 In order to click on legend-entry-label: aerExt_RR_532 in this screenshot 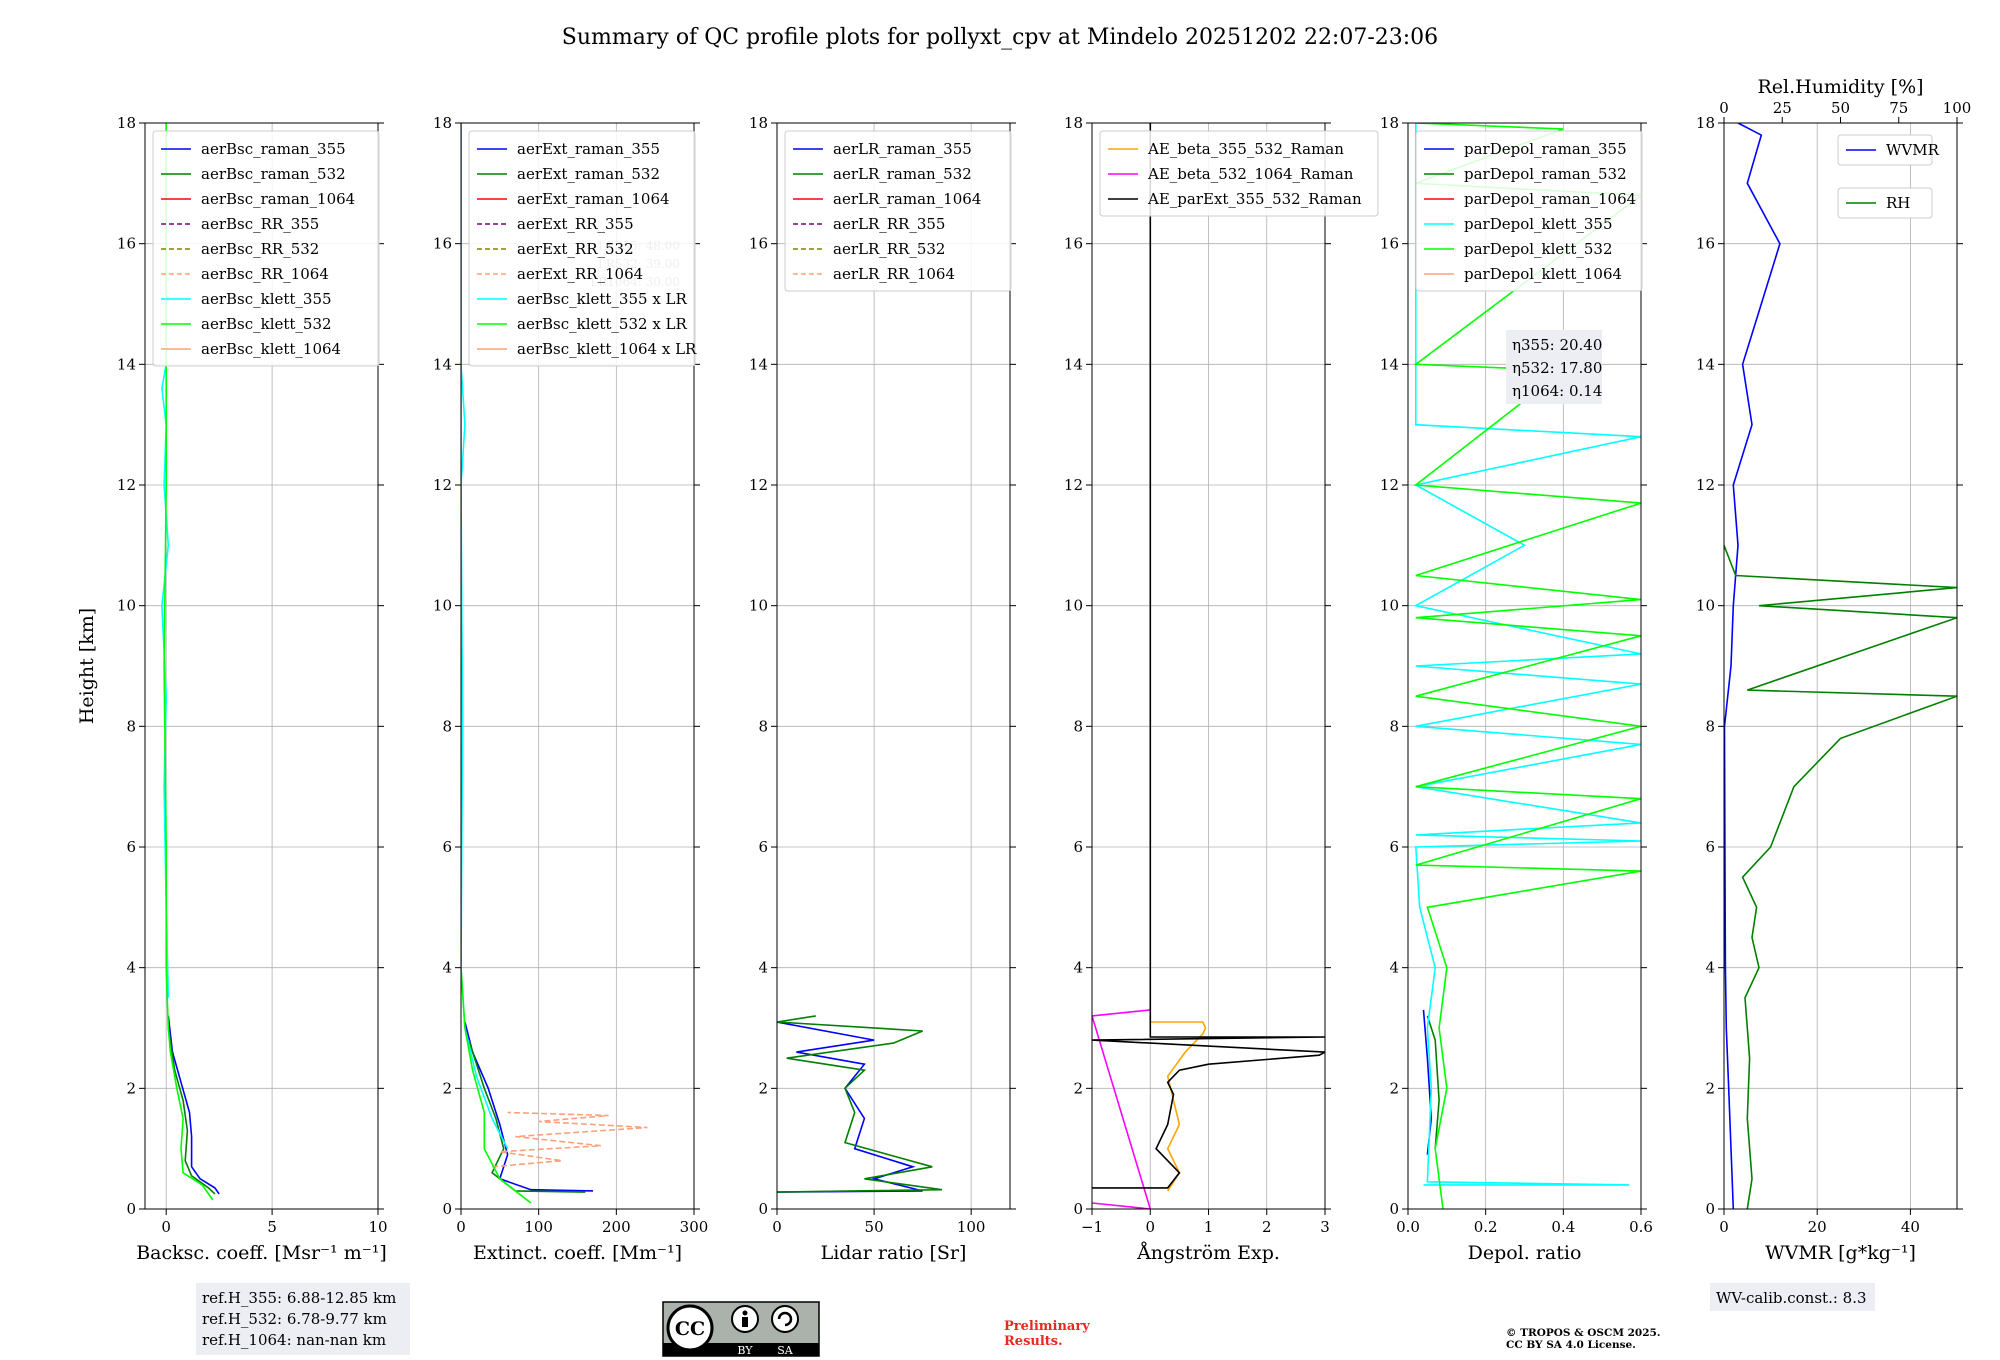, I will do `click(575, 249)`.